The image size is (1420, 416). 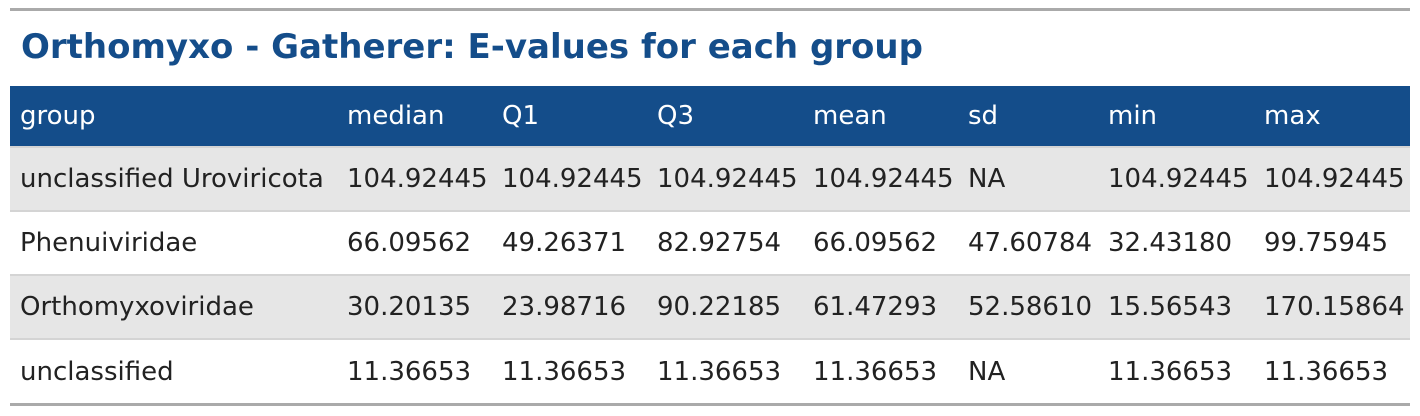 What do you see at coordinates (521, 116) in the screenshot?
I see `header-q1: Q1` at bounding box center [521, 116].